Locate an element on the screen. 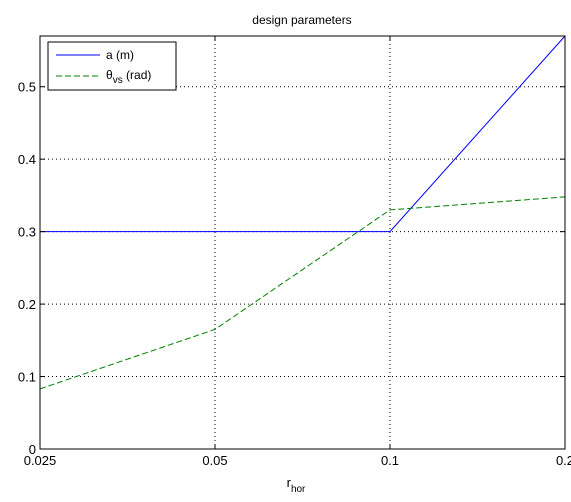  legend-label-a-main: a (m) is located at coordinates (120, 55).